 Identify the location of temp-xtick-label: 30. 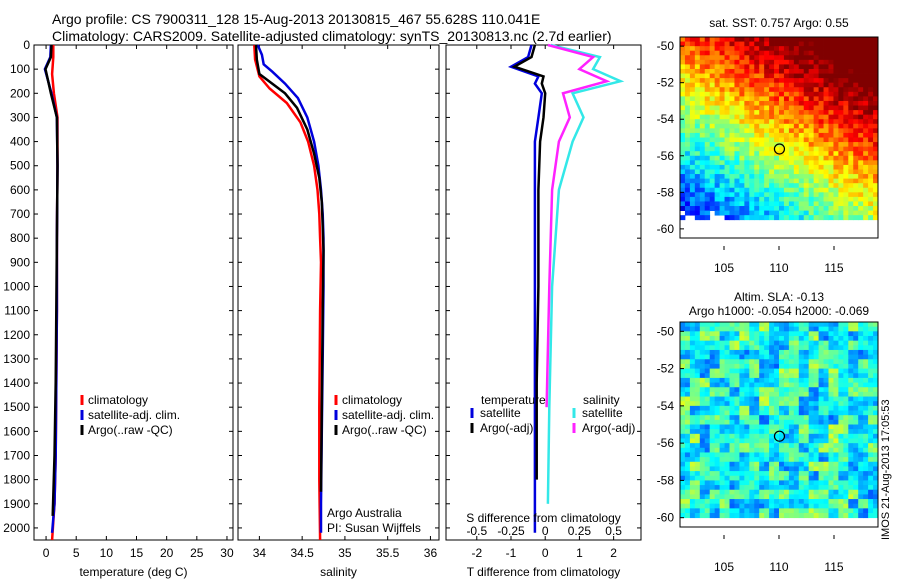
(227, 553).